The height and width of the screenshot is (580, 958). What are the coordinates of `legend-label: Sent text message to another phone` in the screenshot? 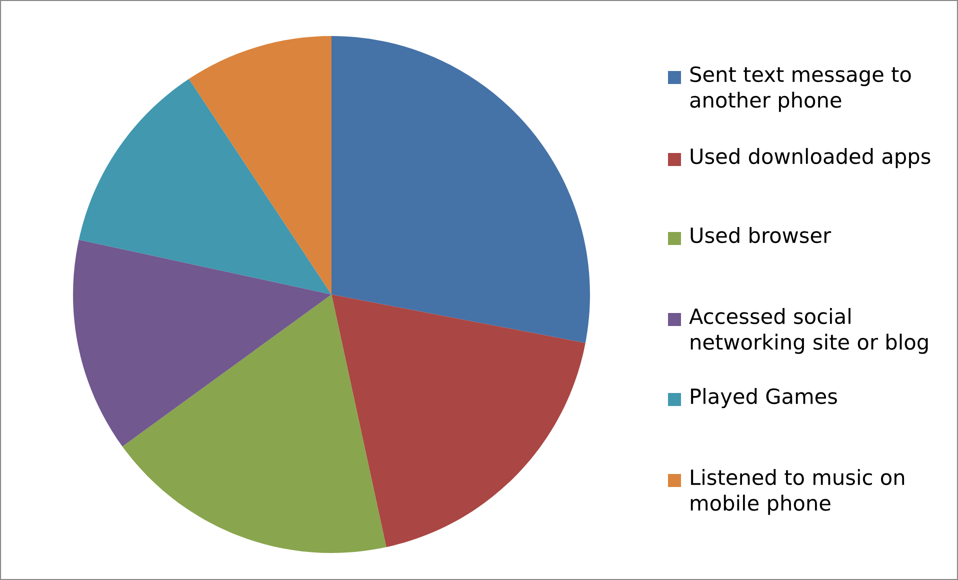 It's located at (800, 89).